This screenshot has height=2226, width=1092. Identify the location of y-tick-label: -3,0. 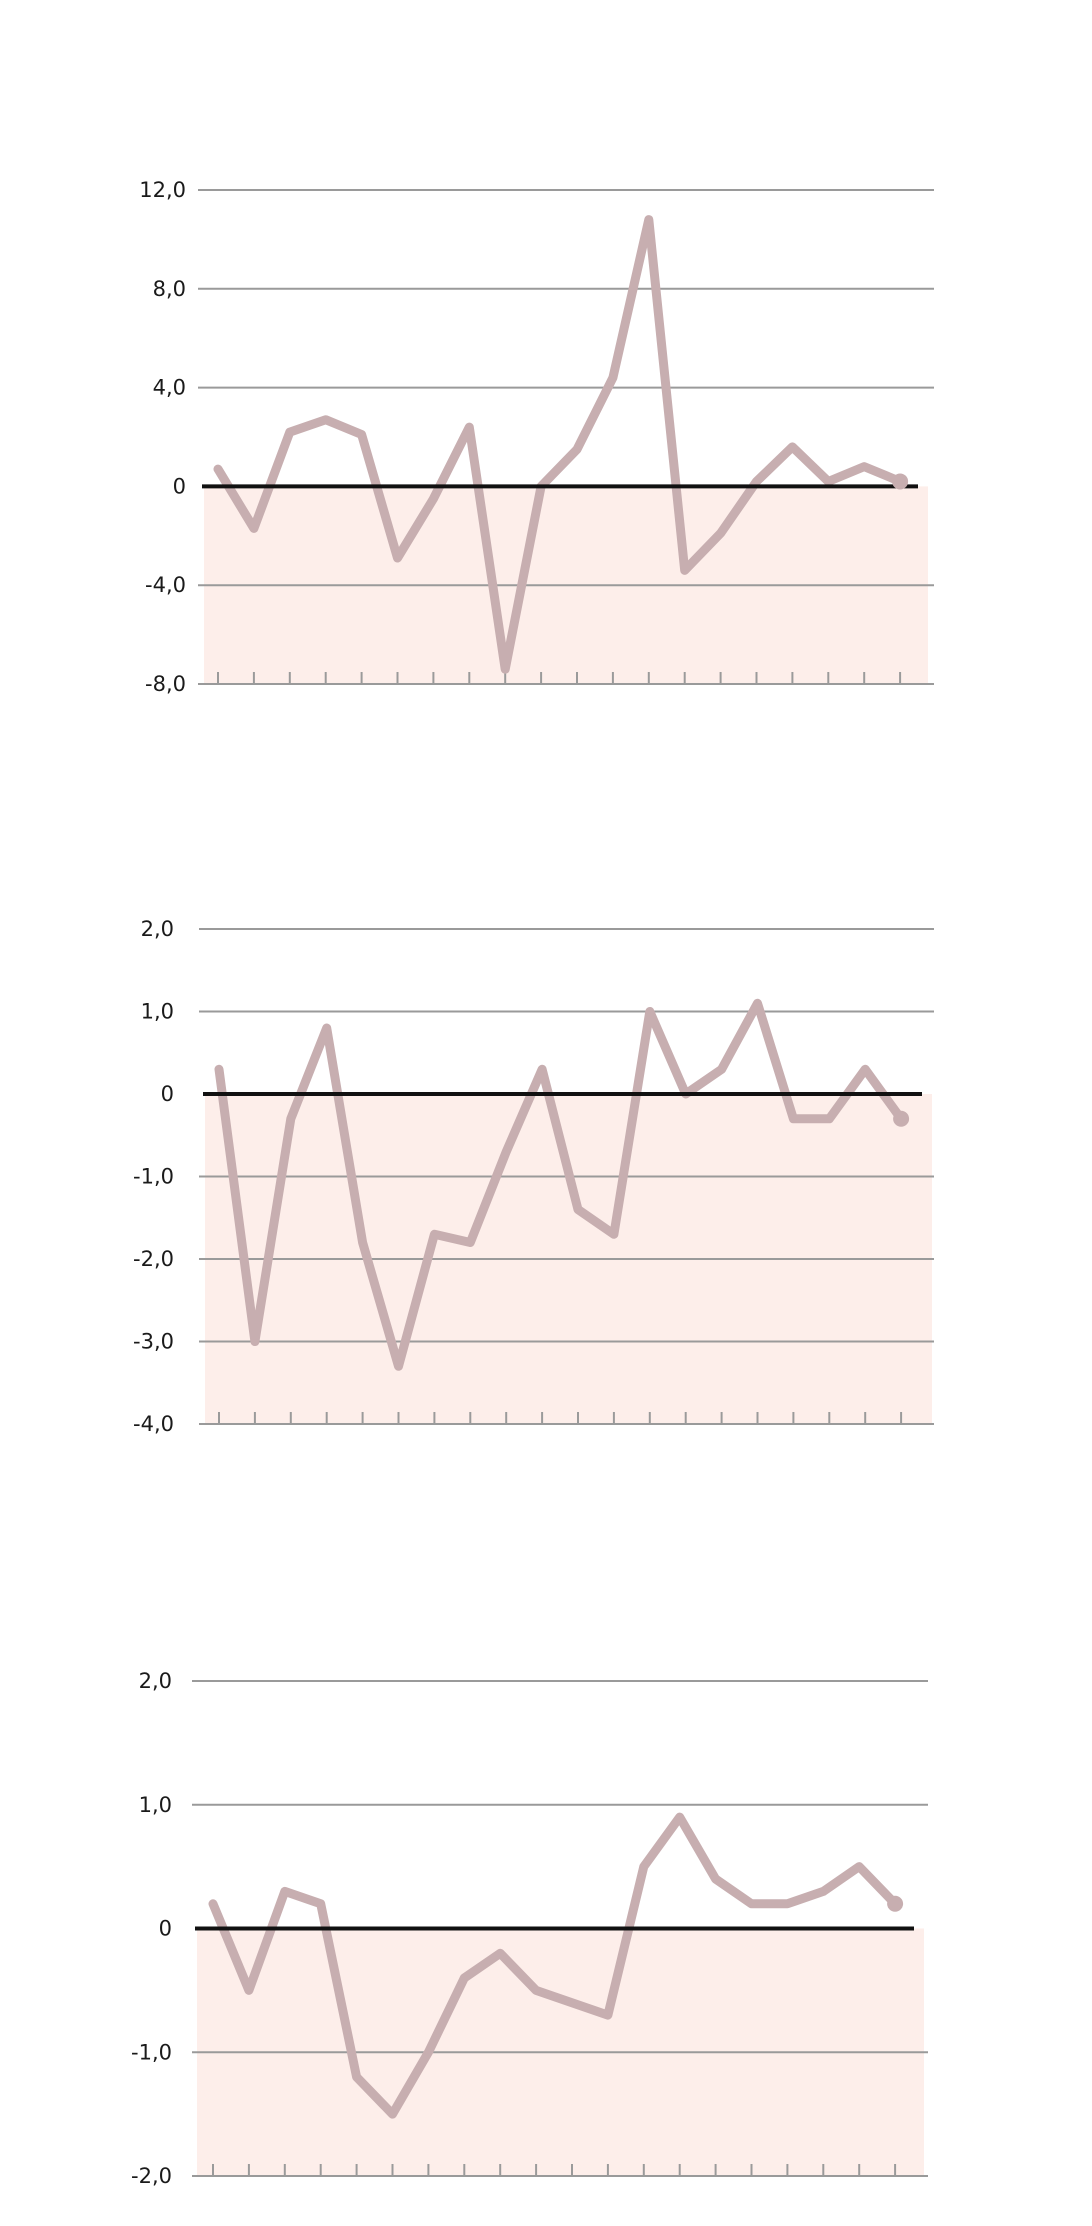
(153, 1342).